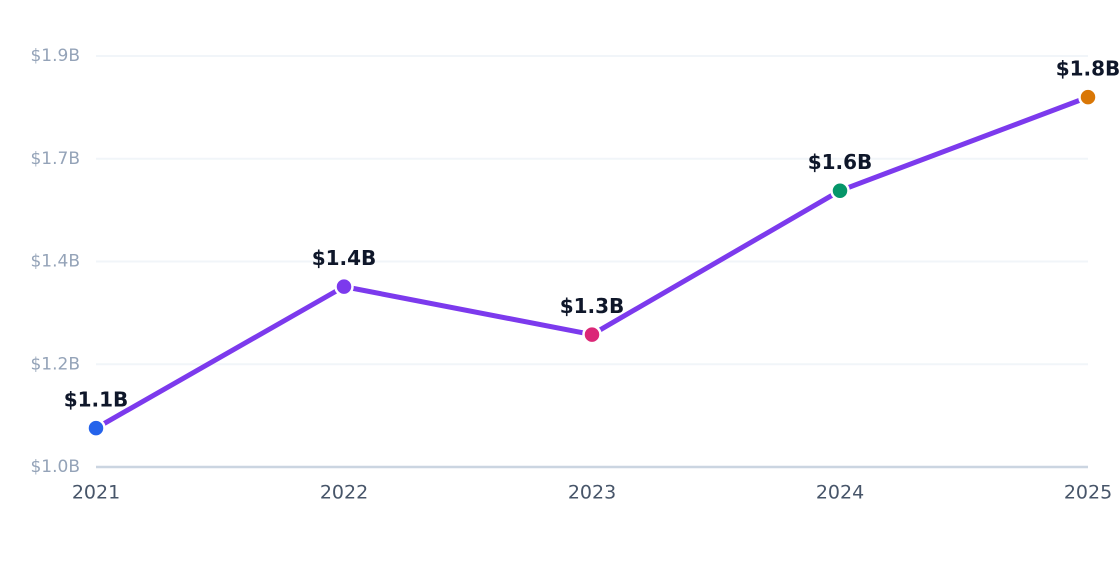 This screenshot has height=572, width=1120. What do you see at coordinates (1088, 493) in the screenshot?
I see `x-tick-label: 2025` at bounding box center [1088, 493].